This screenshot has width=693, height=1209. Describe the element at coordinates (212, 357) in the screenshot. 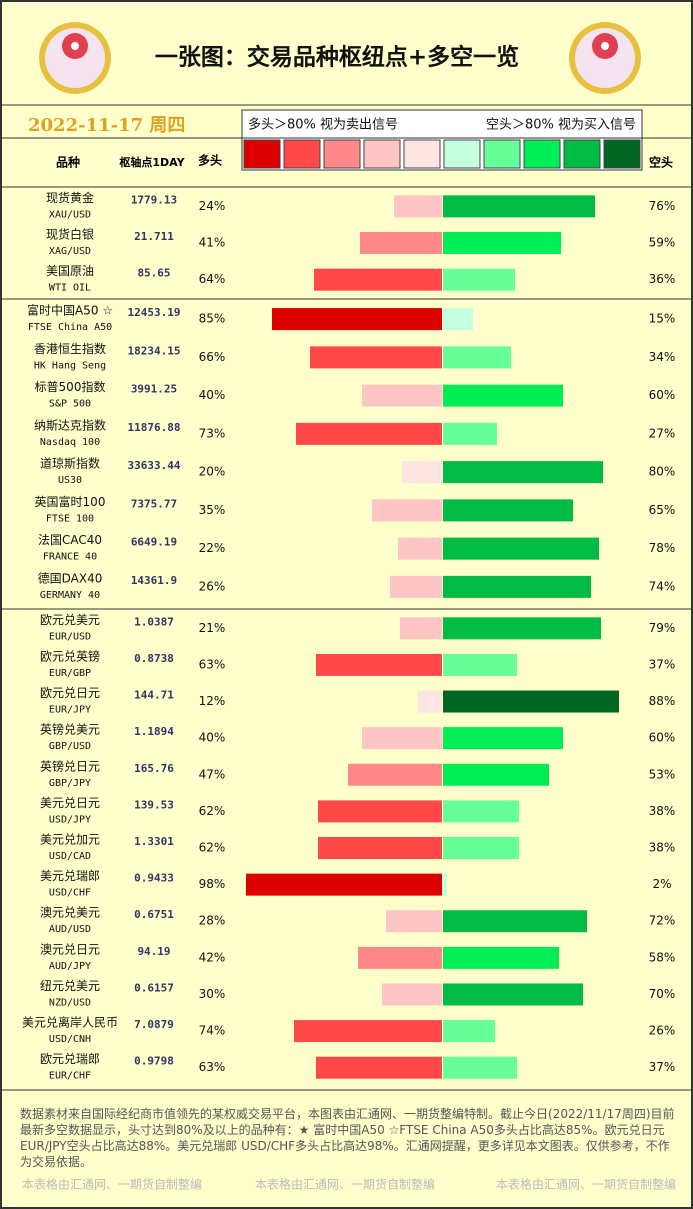

I see `long-label: 66%` at that location.